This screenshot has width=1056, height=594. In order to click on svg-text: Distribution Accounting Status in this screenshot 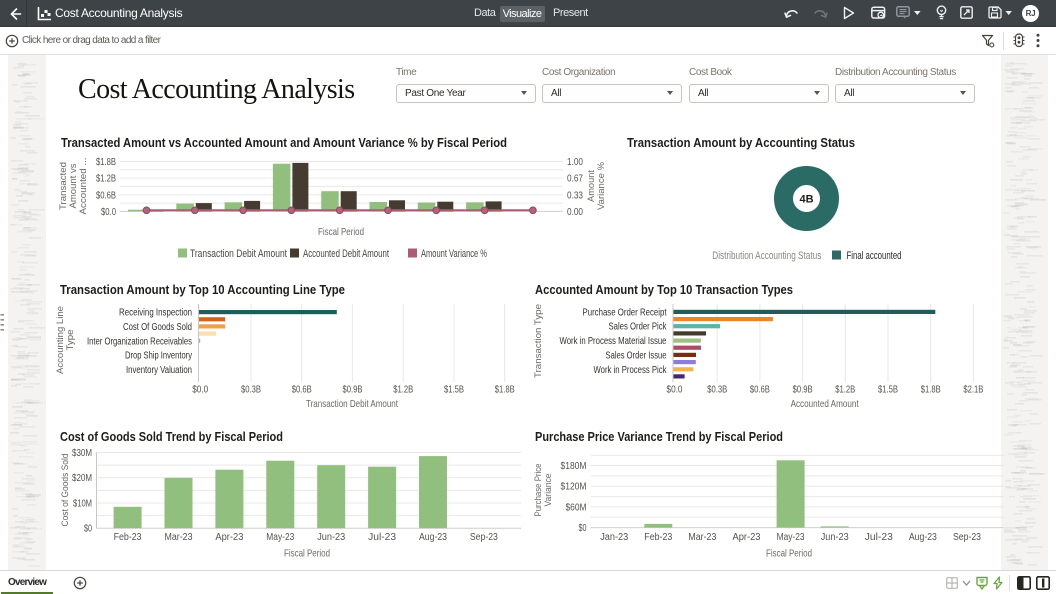, I will do `click(766, 256)`.